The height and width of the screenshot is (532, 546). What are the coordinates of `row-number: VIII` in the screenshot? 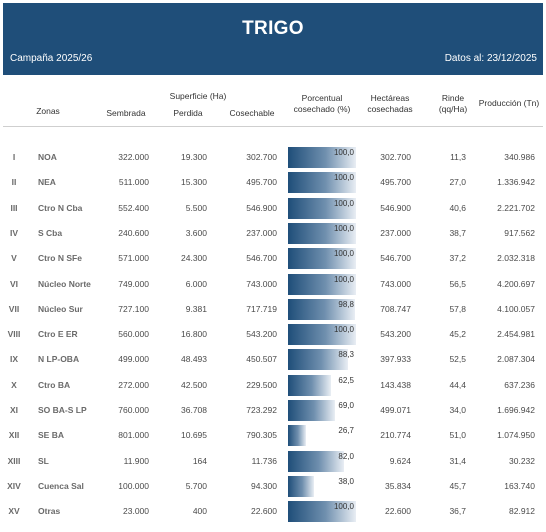 It's located at (14, 334).